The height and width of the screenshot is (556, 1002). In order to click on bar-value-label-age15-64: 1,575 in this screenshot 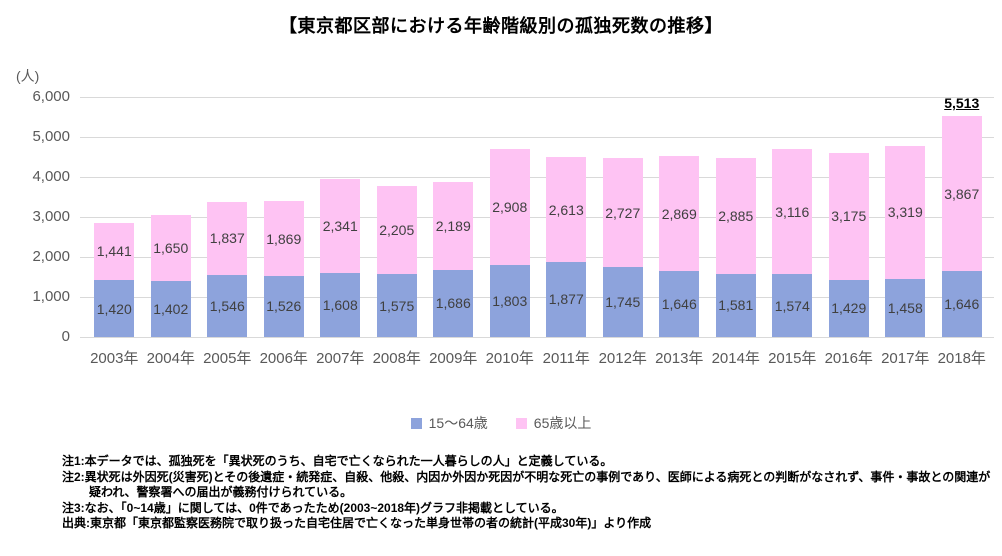, I will do `click(397, 305)`.